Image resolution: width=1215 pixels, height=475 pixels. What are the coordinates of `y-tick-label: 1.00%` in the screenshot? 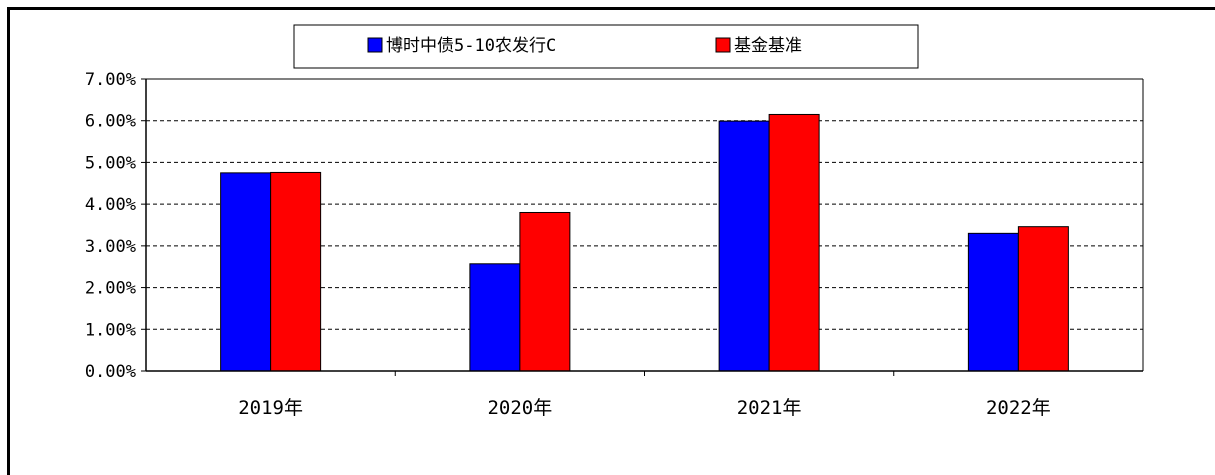 It's located at (110, 330).